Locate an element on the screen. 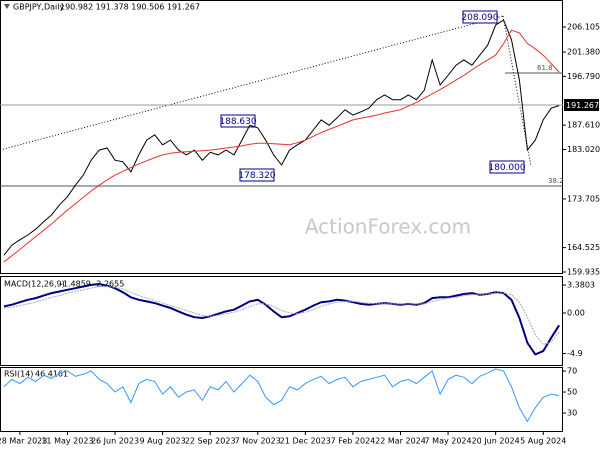 This screenshot has width=600, height=450. y-tick-label: 173.705 is located at coordinates (583, 198).